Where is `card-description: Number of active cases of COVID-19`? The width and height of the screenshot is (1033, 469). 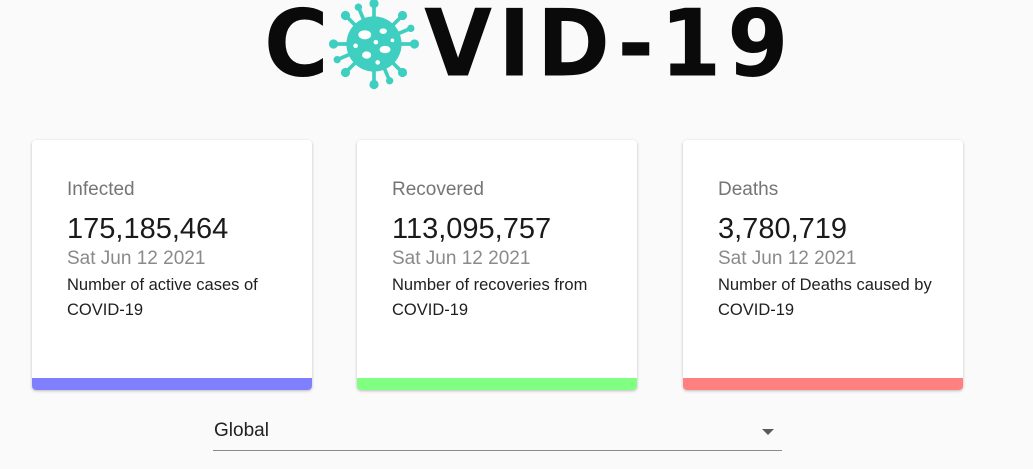 card-description: Number of active cases of COVID-19 is located at coordinates (162, 297).